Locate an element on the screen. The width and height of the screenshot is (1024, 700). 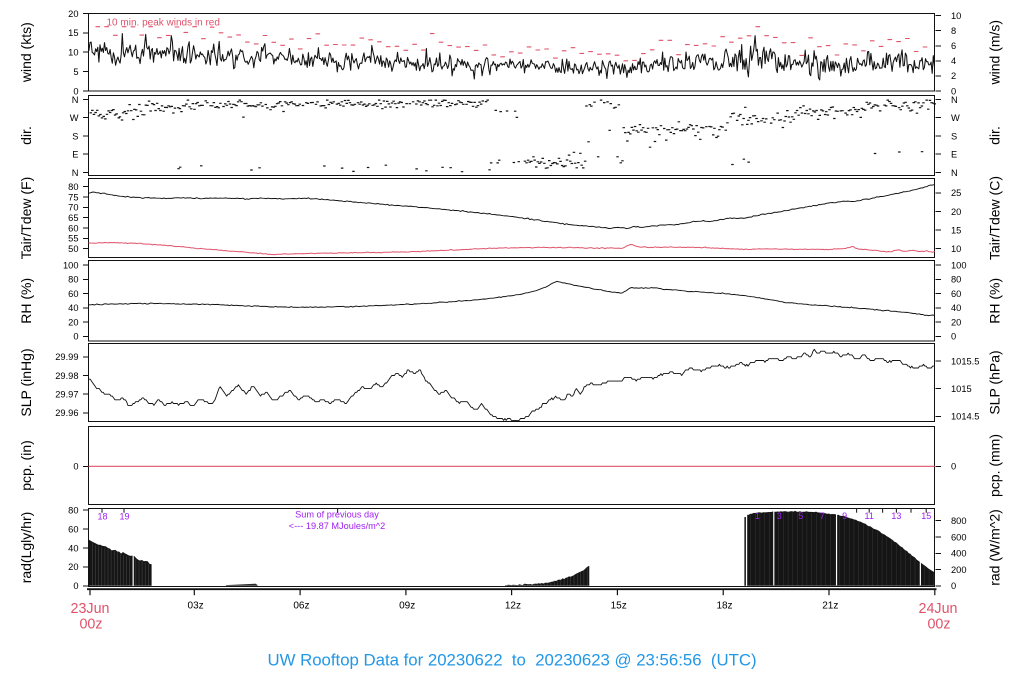
svg-text: 29.97 is located at coordinates (66, 395).